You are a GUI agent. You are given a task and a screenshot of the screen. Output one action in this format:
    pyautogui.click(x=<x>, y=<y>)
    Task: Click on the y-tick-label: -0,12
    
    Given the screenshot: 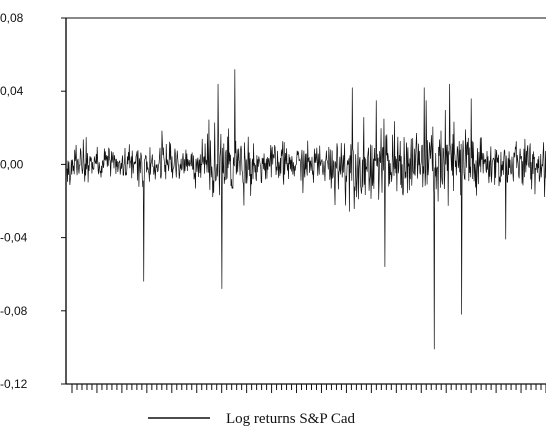 What is the action you would take?
    pyautogui.click(x=14, y=384)
    